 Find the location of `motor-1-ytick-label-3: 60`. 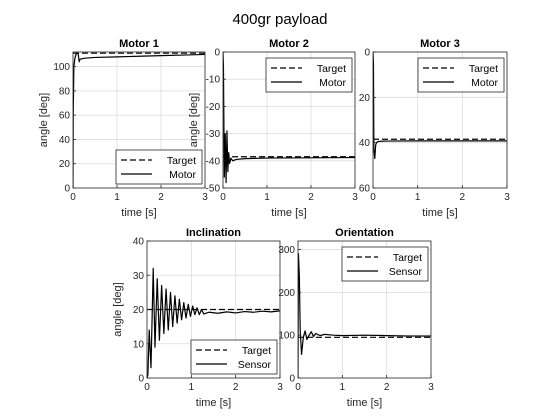

motor-1-ytick-label-3: 60 is located at coordinates (65, 116).